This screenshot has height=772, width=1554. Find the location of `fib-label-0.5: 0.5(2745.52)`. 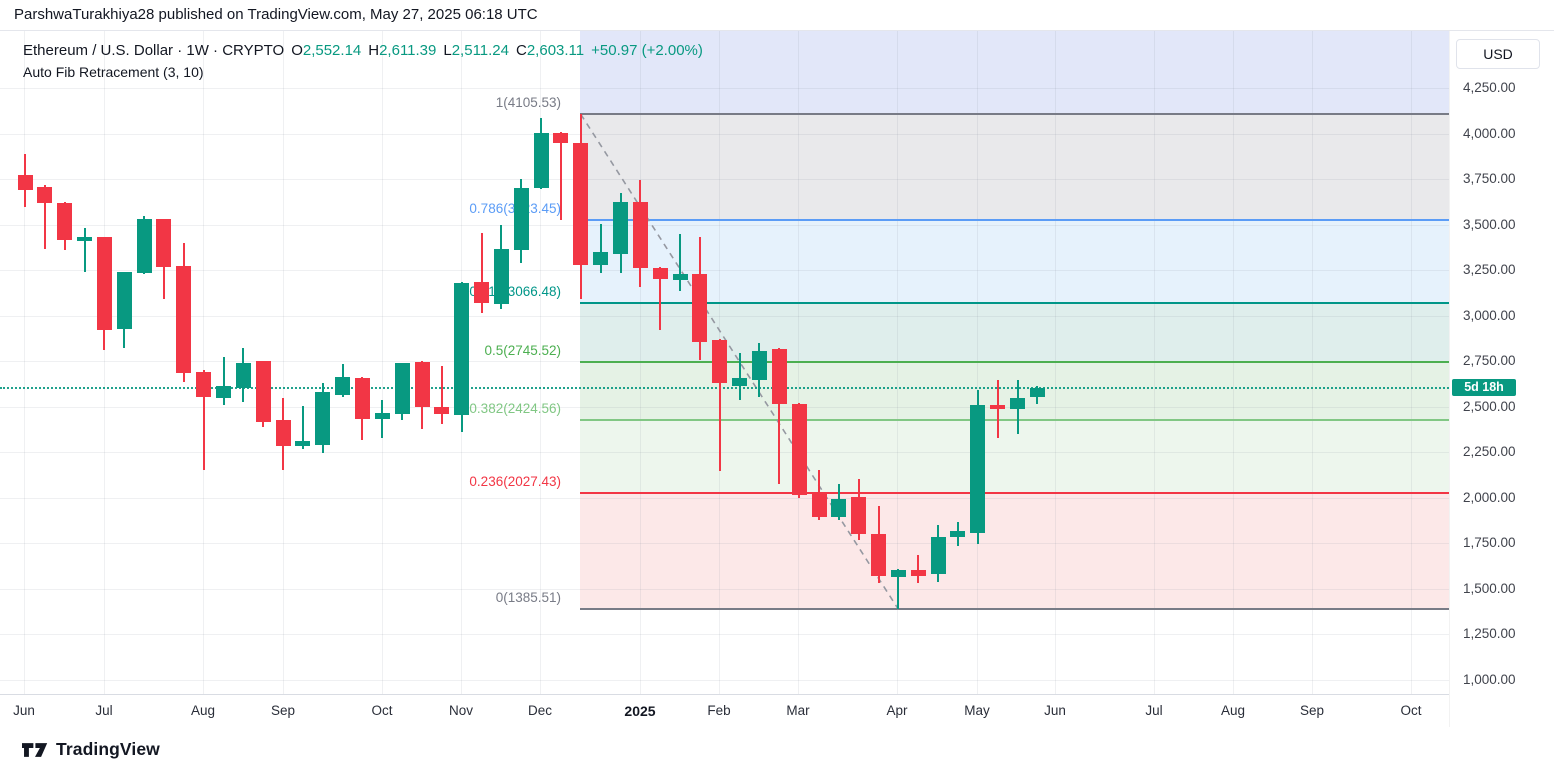

fib-label-0.5: 0.5(2745.52) is located at coordinates (522, 350).